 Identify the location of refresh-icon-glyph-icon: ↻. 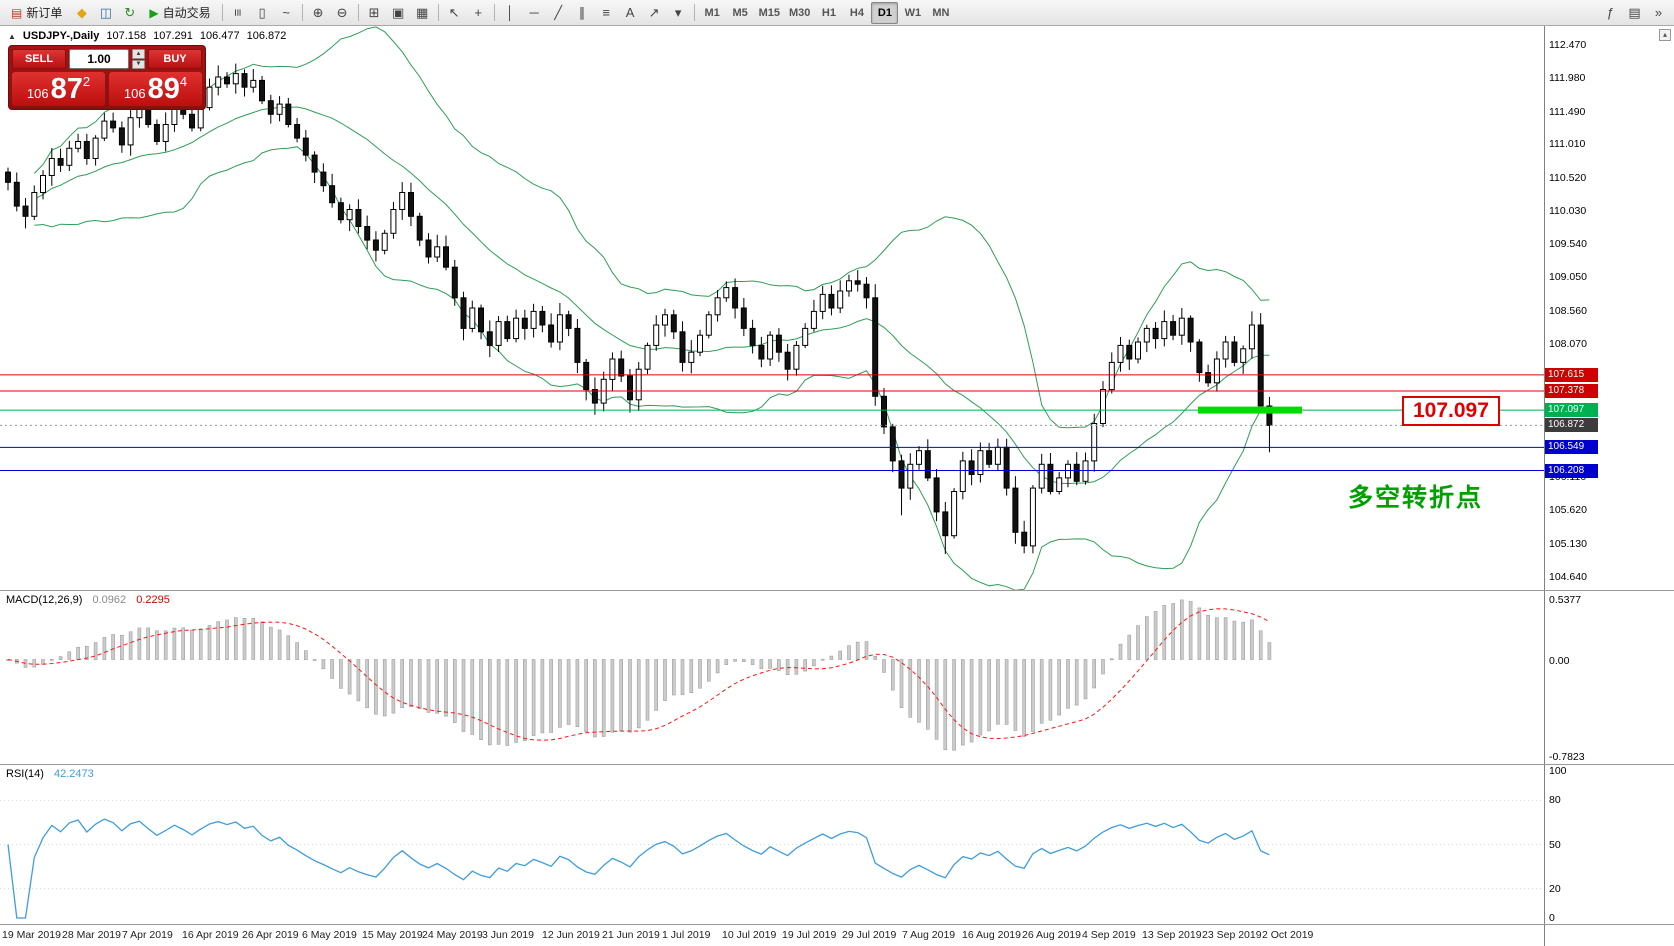
(130, 12).